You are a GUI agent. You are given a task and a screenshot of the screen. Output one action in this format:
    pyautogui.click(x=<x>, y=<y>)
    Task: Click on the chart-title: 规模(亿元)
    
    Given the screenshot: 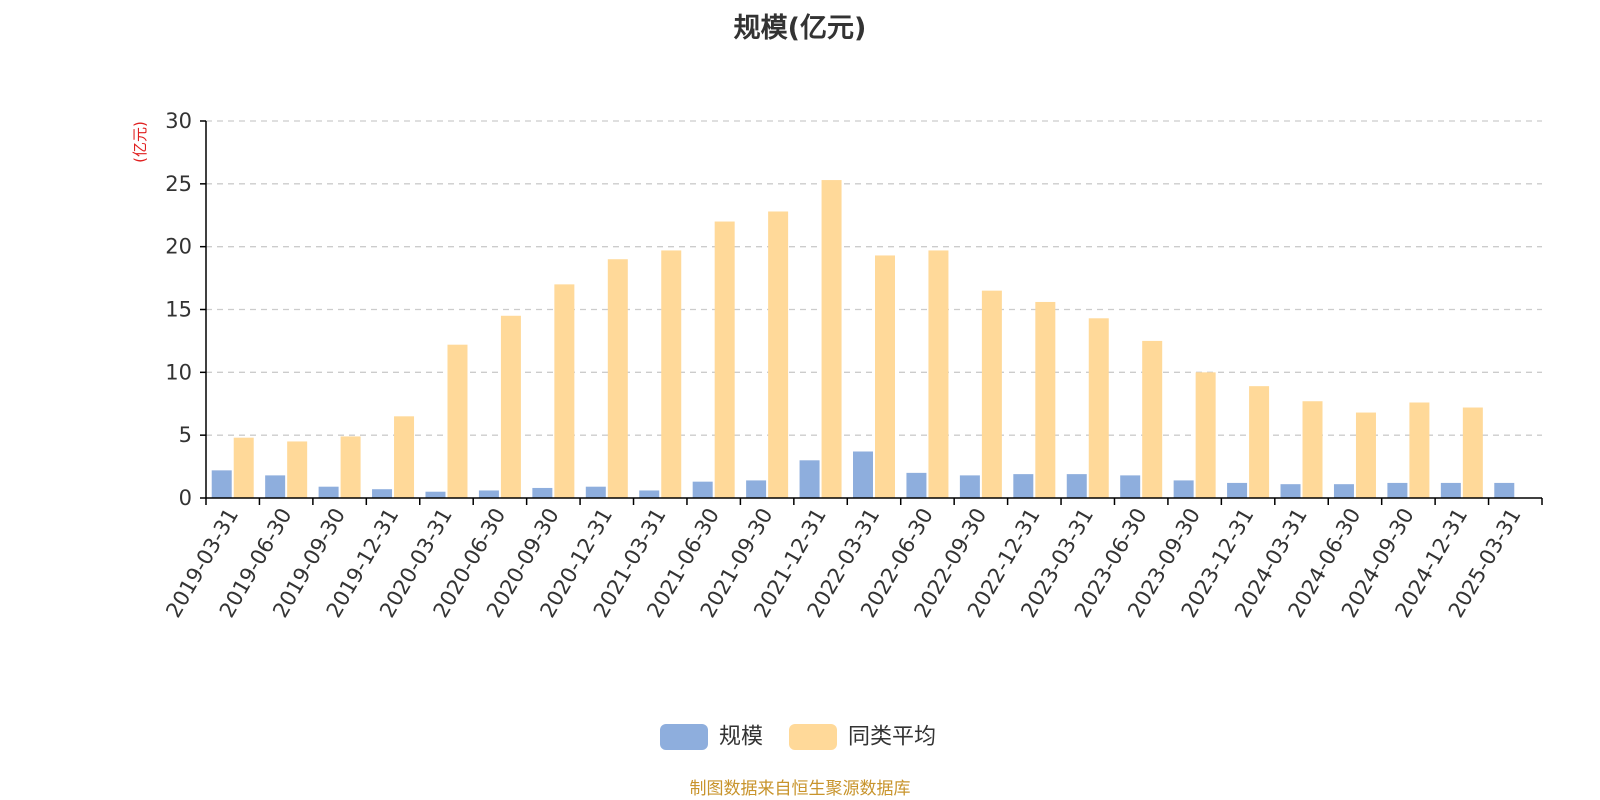 What is the action you would take?
    pyautogui.click(x=800, y=28)
    